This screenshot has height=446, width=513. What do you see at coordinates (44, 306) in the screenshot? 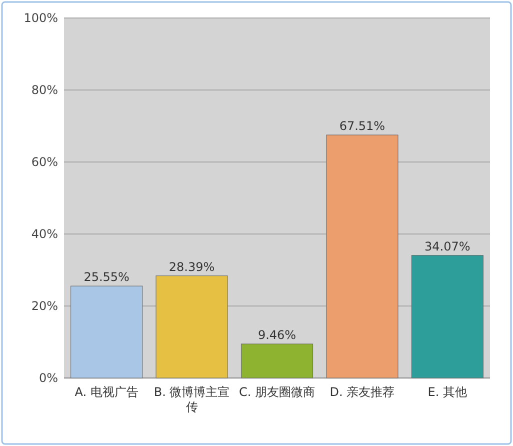
I see `y-tick-label: 20%` at bounding box center [44, 306].